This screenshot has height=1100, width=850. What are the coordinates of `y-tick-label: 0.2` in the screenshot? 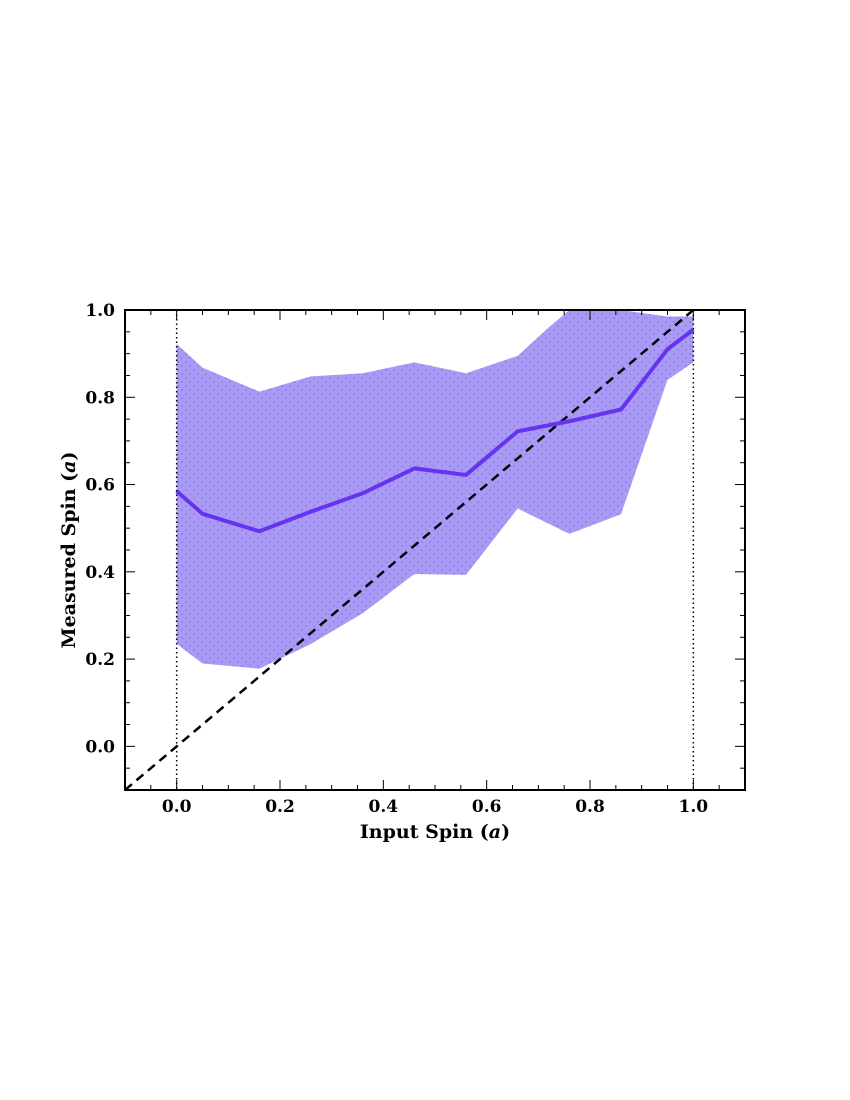 It's located at (100, 660).